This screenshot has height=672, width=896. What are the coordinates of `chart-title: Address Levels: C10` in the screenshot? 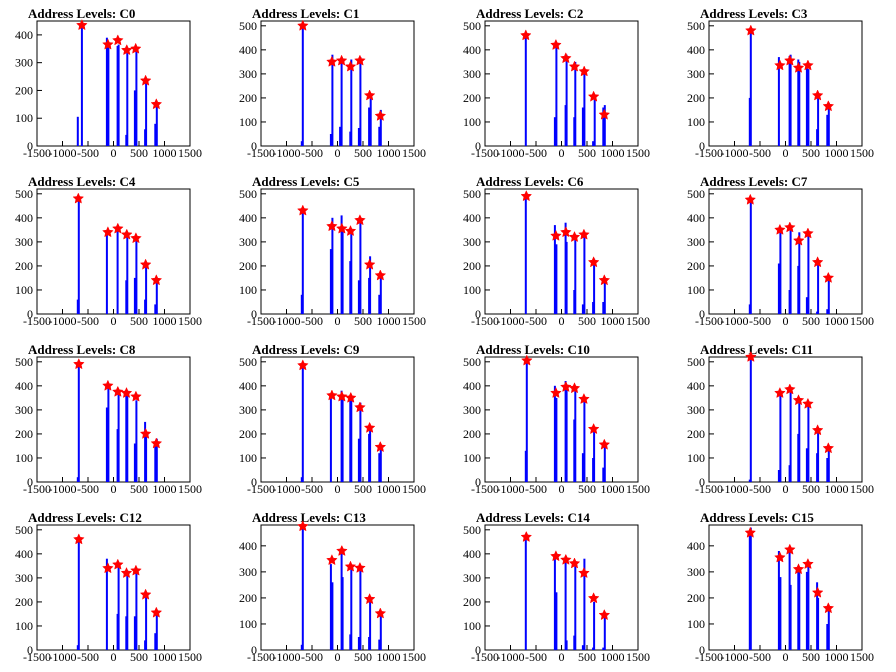 It's located at (533, 349).